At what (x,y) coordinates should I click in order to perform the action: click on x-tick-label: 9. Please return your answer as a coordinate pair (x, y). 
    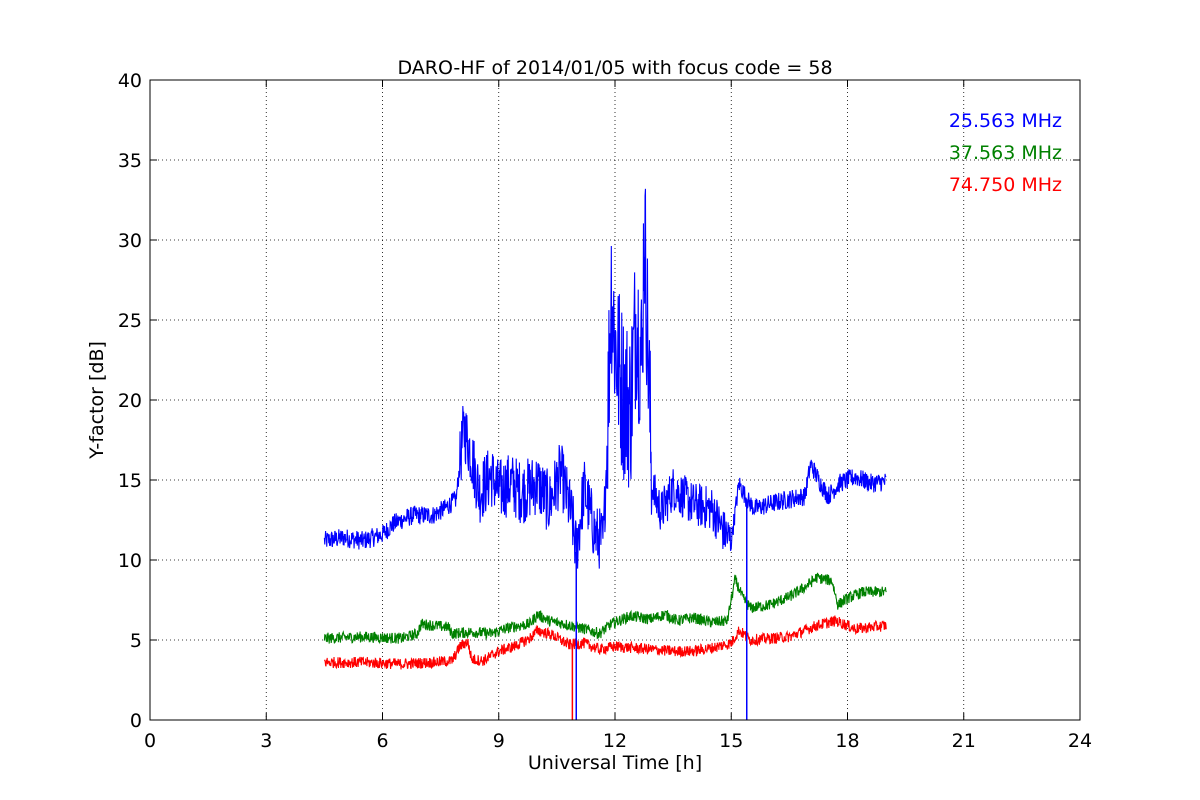
    Looking at the image, I should click on (499, 741).